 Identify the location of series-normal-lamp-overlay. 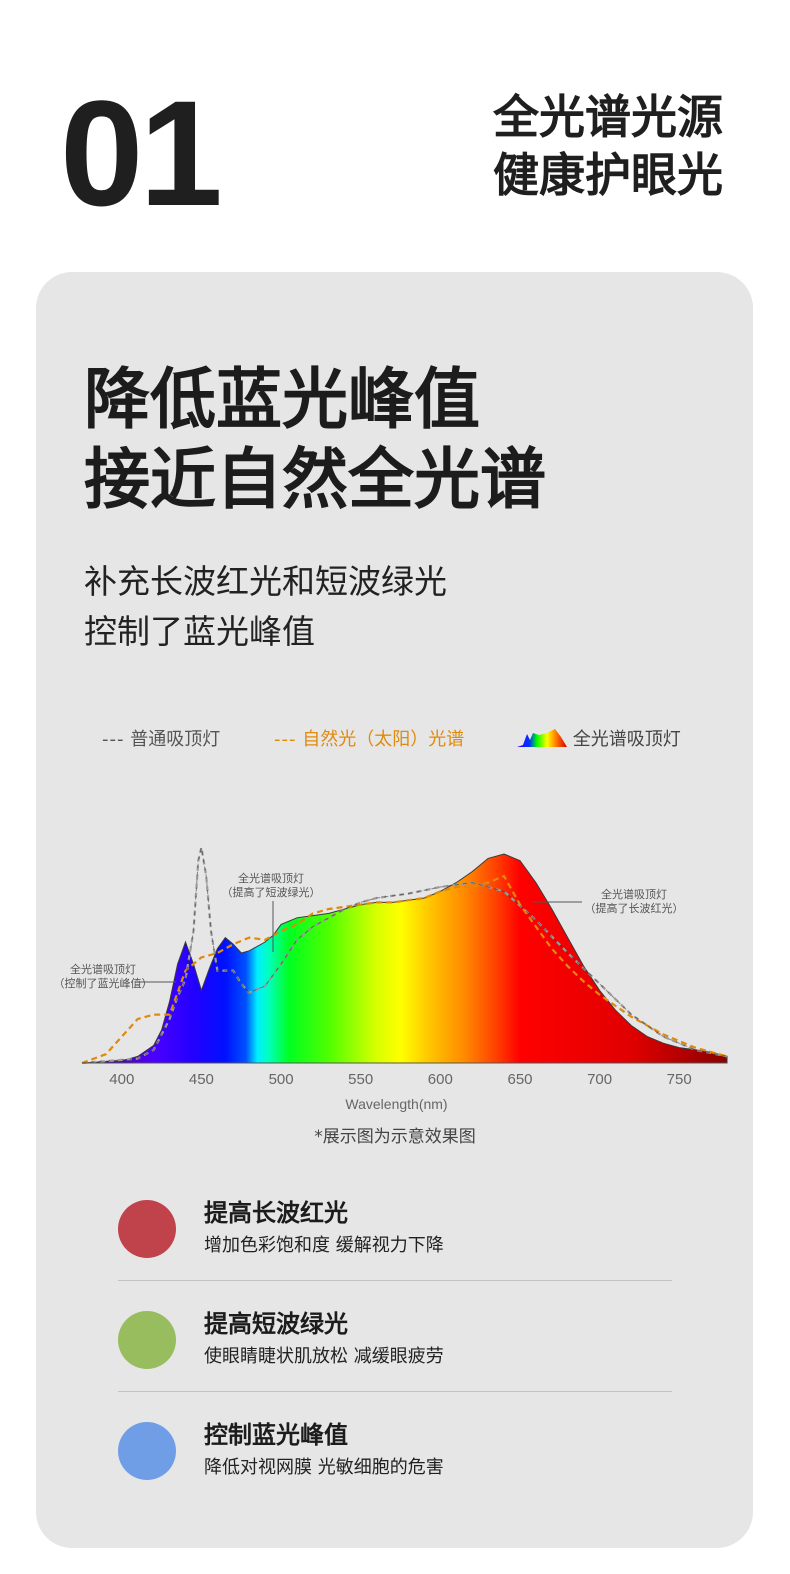
(404, 955).